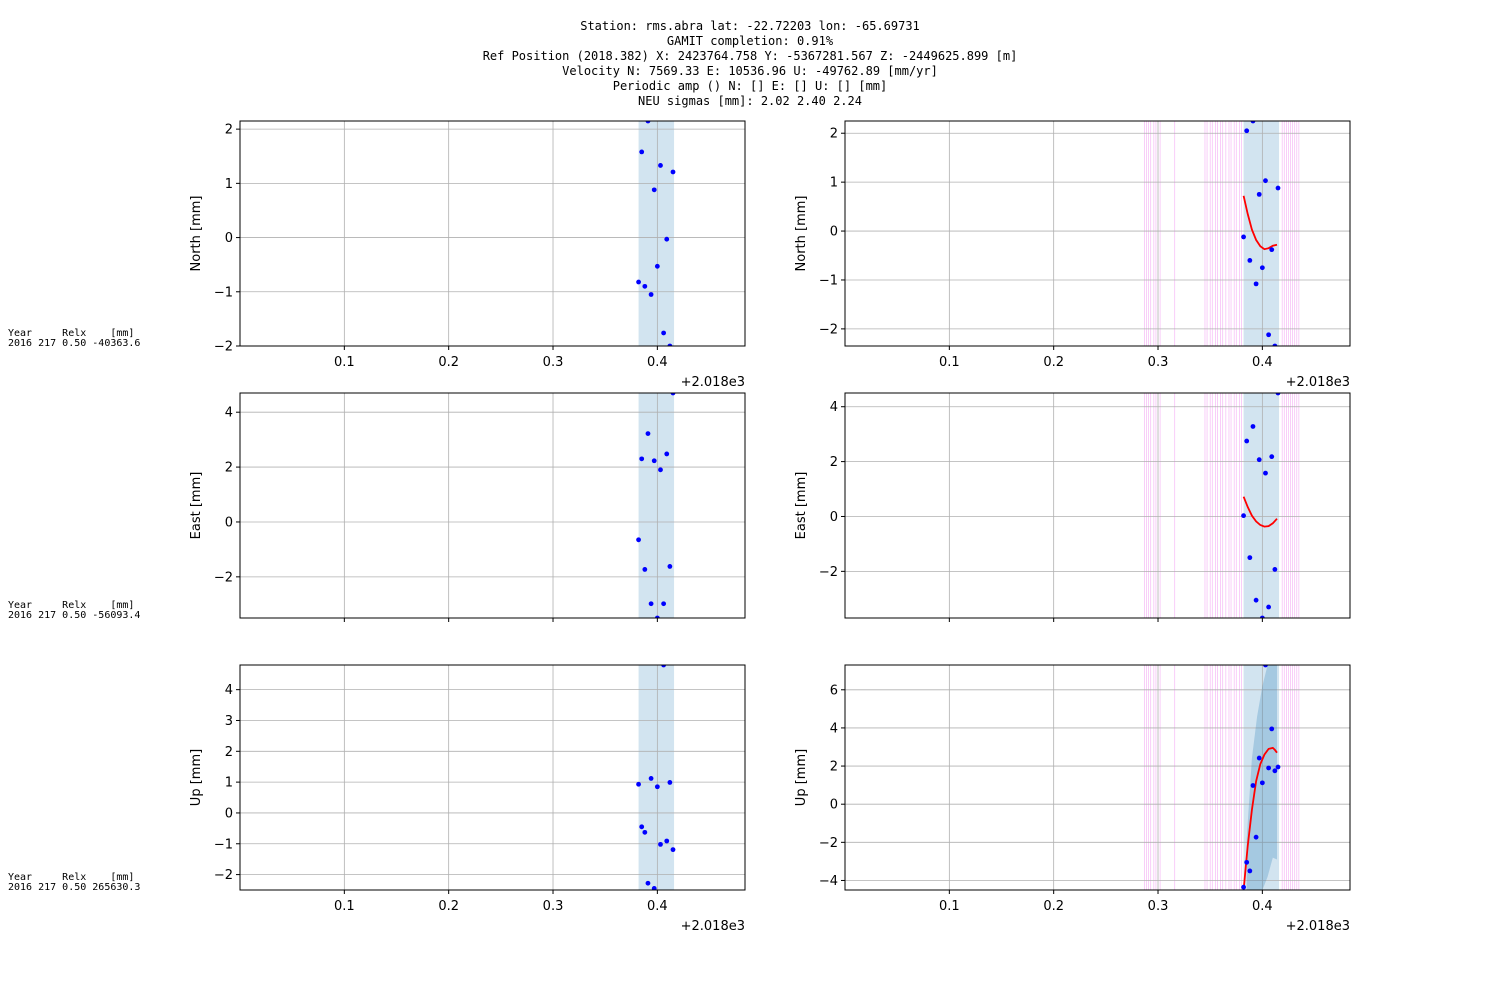 The width and height of the screenshot is (1500, 1000). I want to click on north-right-panel: 0.1 0.2 0.3 0.4 −2 −1 0 1 2 North [mm] +2.018e3, so click(1072, 255).